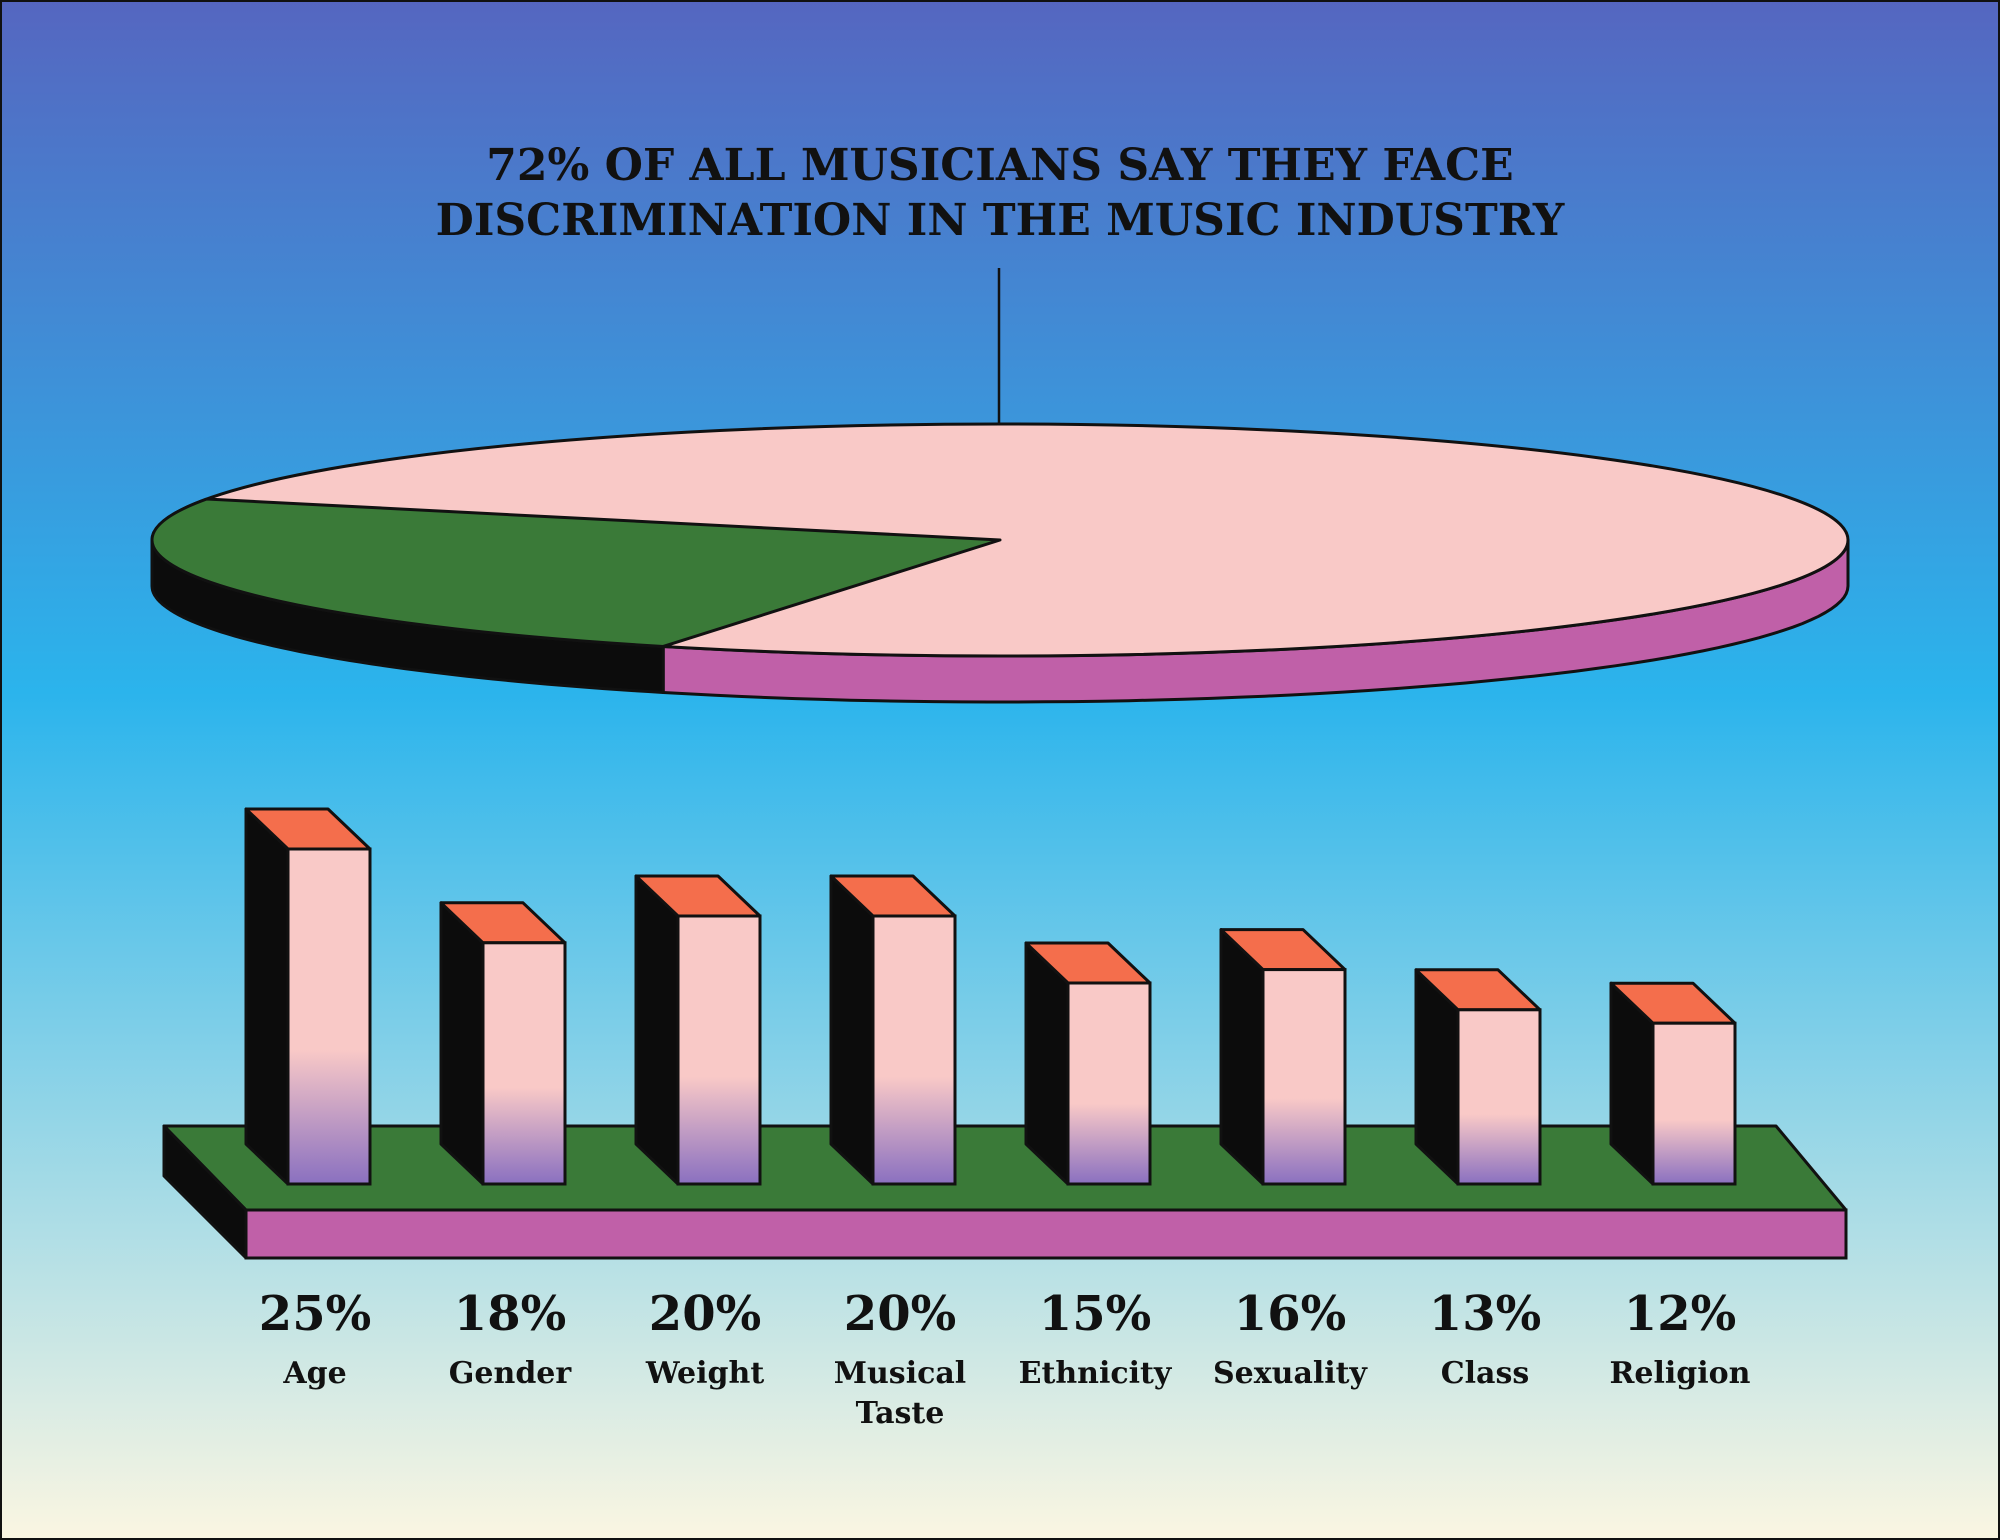  I want to click on bar-value-label: 13%, so click(1485, 1314).